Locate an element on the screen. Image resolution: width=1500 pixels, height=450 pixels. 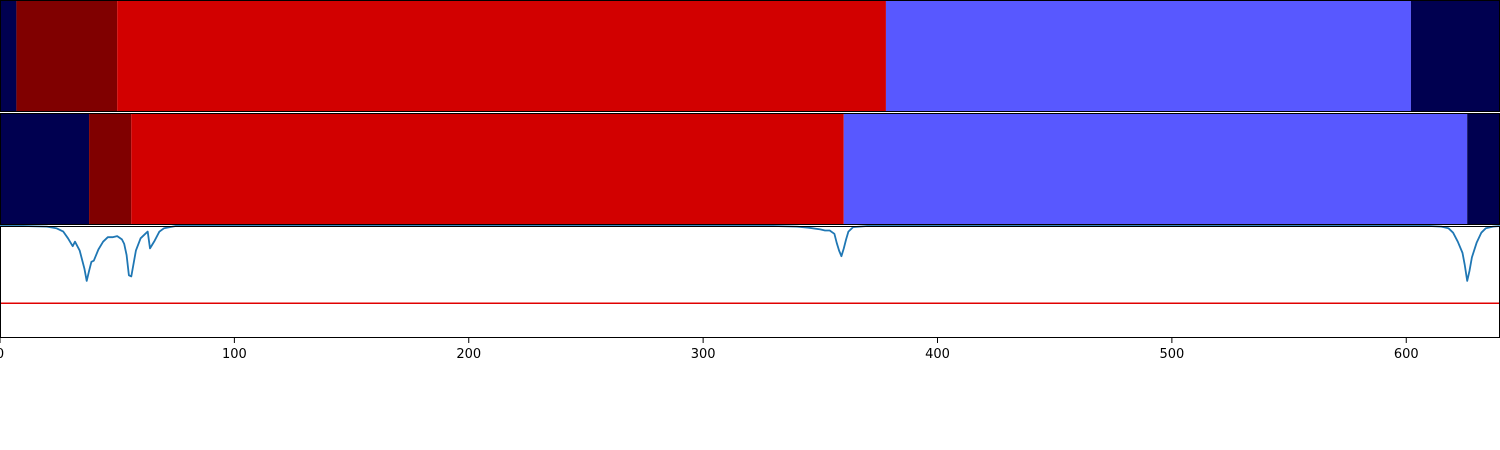
x-axis: 0 100 200 300 400 500 600 is located at coordinates (709, 350).